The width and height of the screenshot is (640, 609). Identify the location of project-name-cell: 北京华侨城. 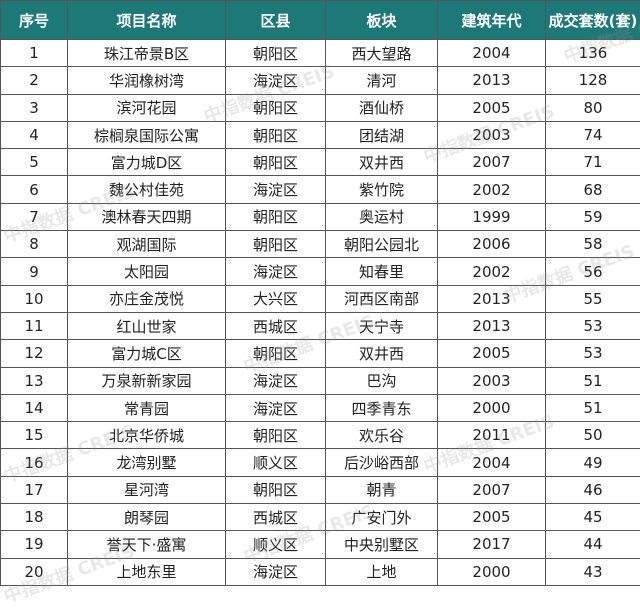
(147, 435).